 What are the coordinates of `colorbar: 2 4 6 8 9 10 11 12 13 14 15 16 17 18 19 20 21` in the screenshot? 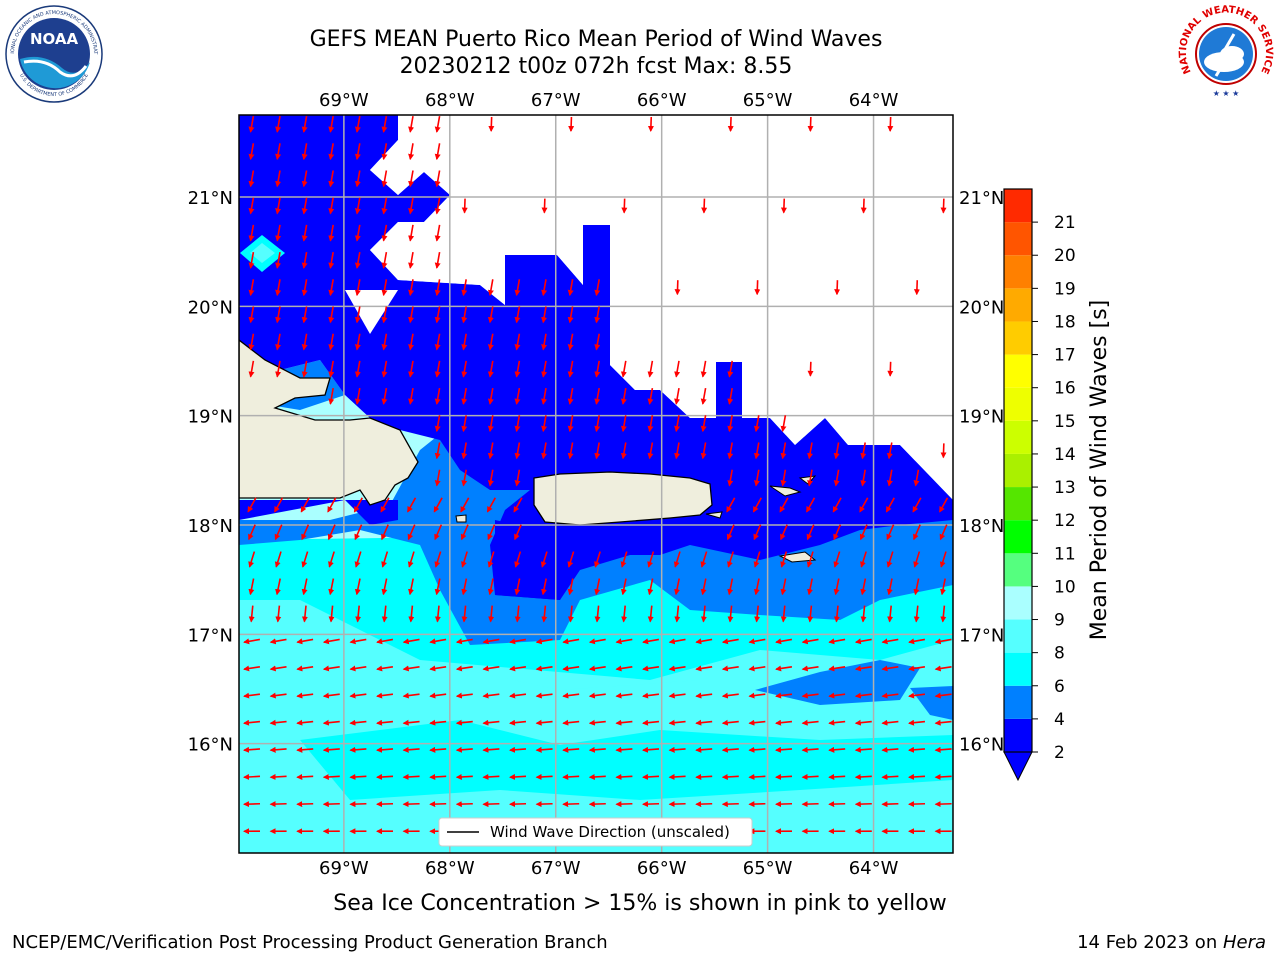 It's located at (1039, 485).